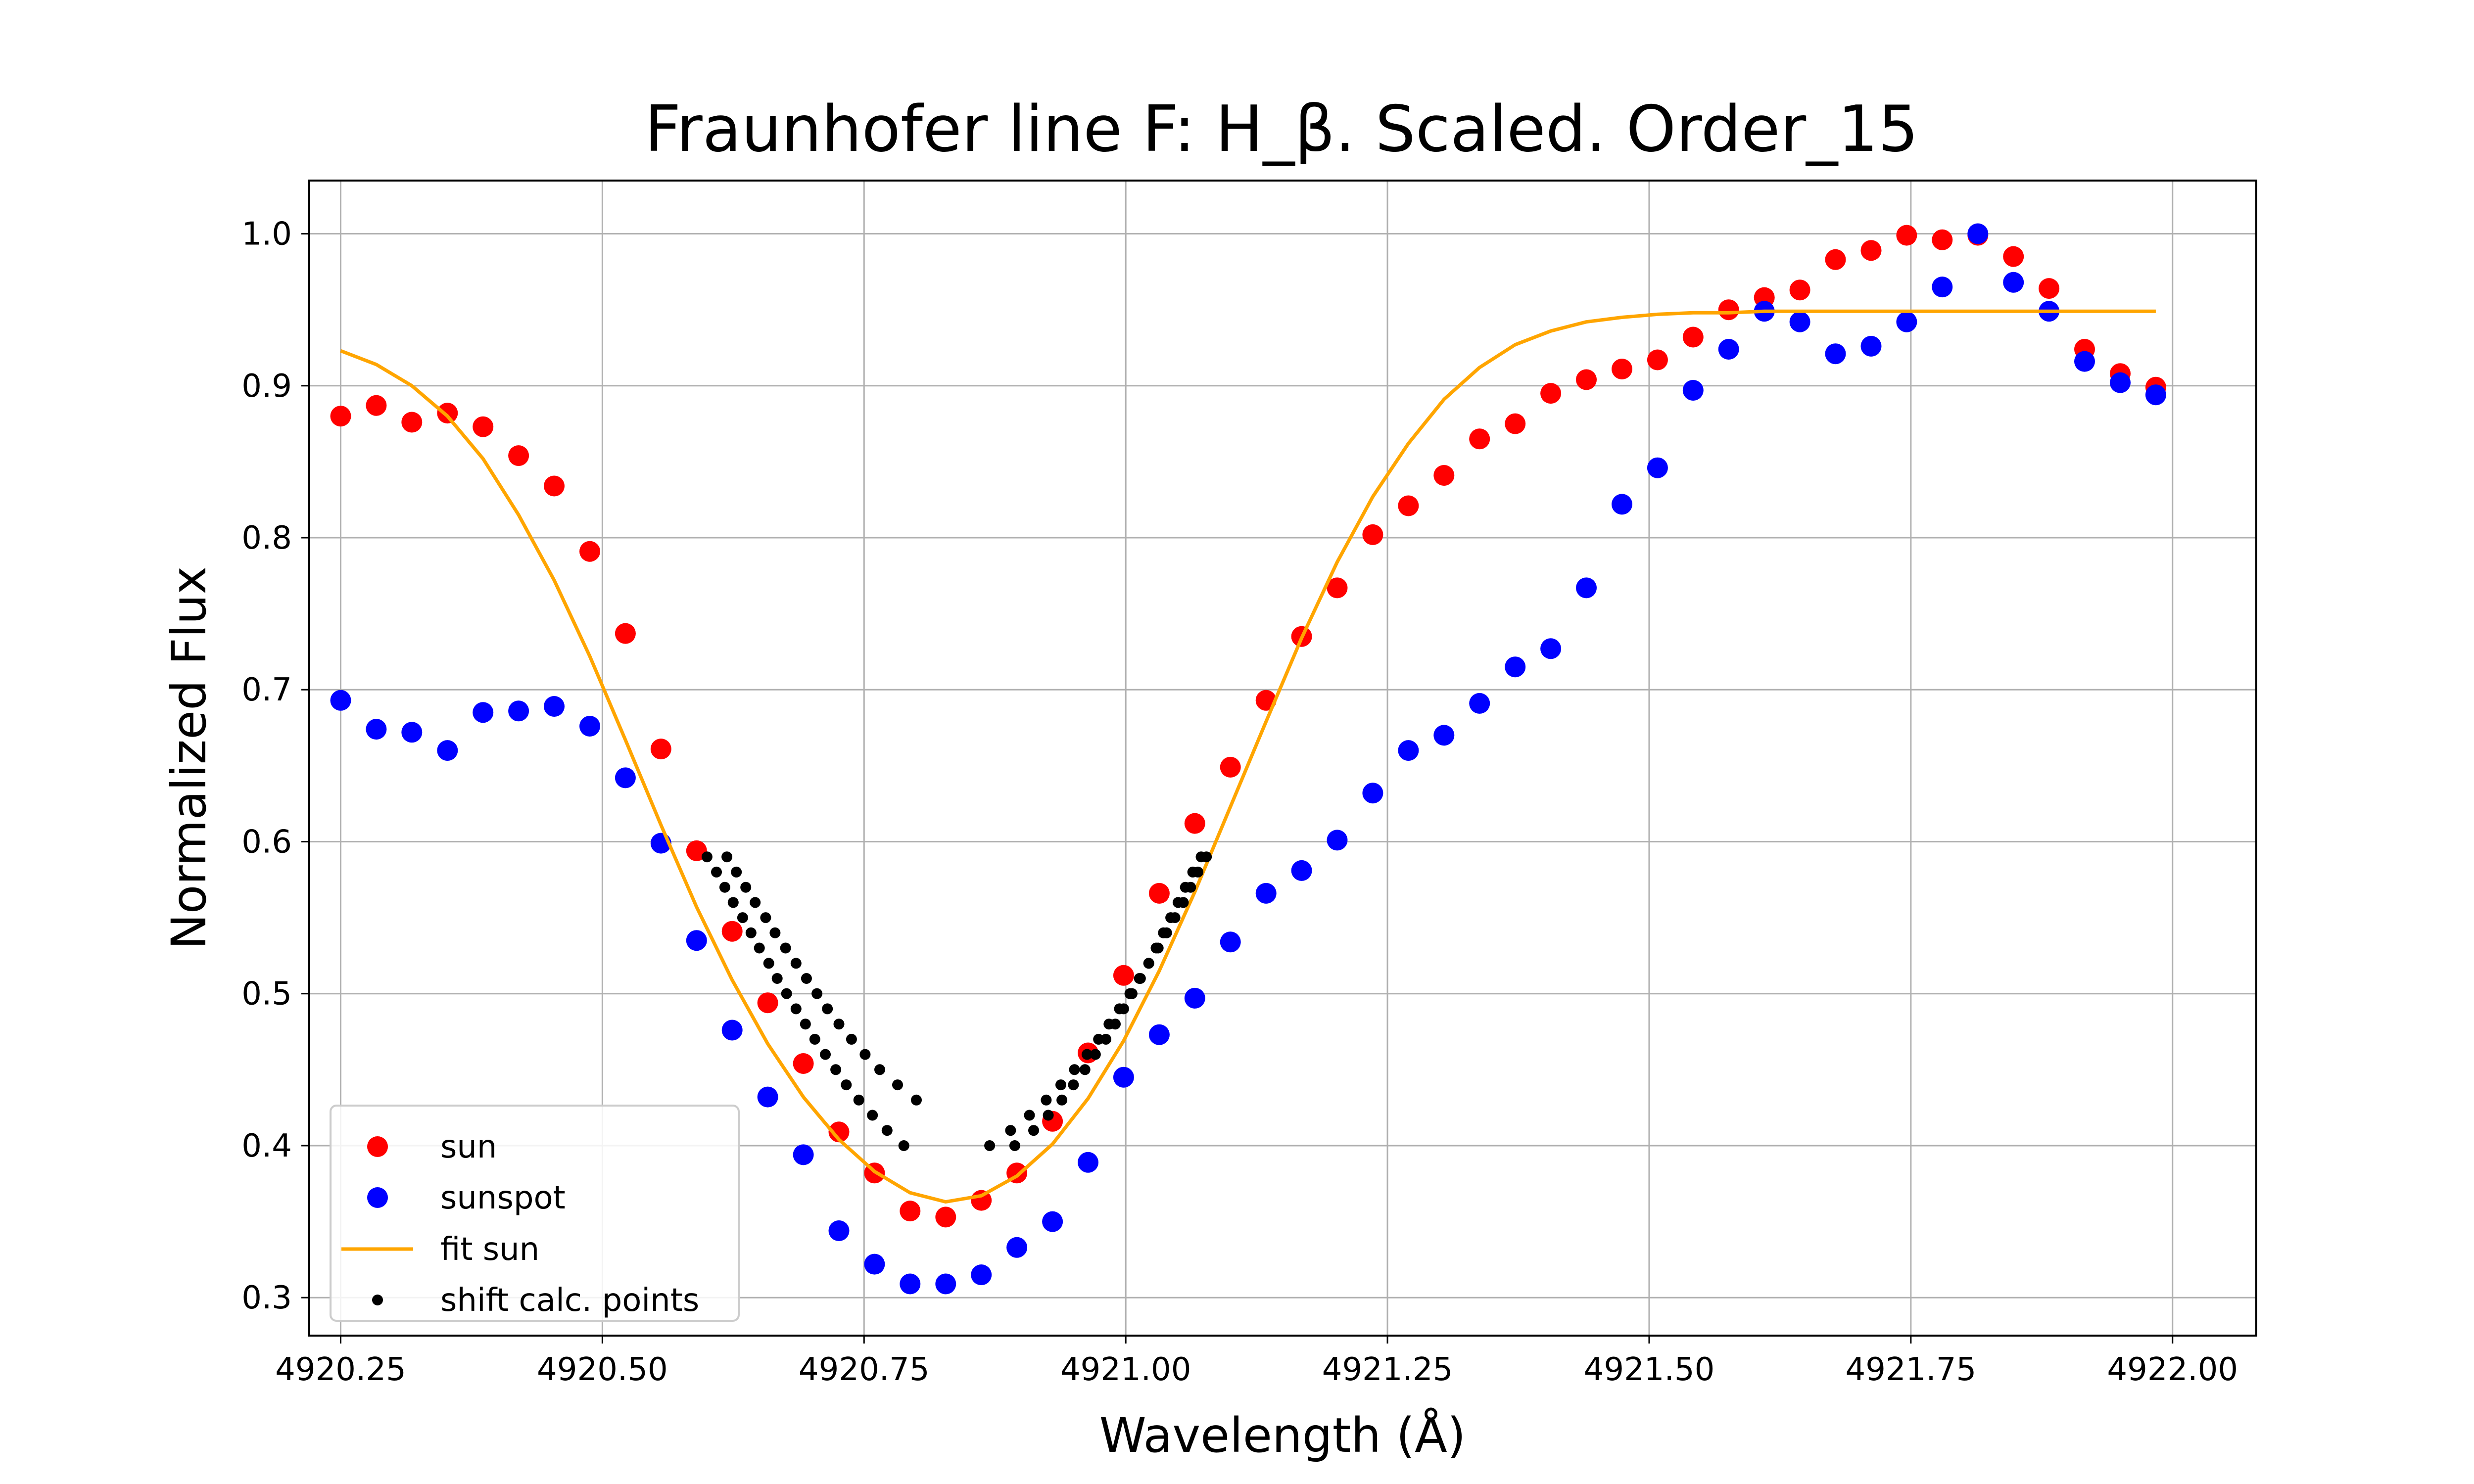 The image size is (2474, 1484). I want to click on legend: sun sunspot fit sun shift calc. points, so click(535, 1213).